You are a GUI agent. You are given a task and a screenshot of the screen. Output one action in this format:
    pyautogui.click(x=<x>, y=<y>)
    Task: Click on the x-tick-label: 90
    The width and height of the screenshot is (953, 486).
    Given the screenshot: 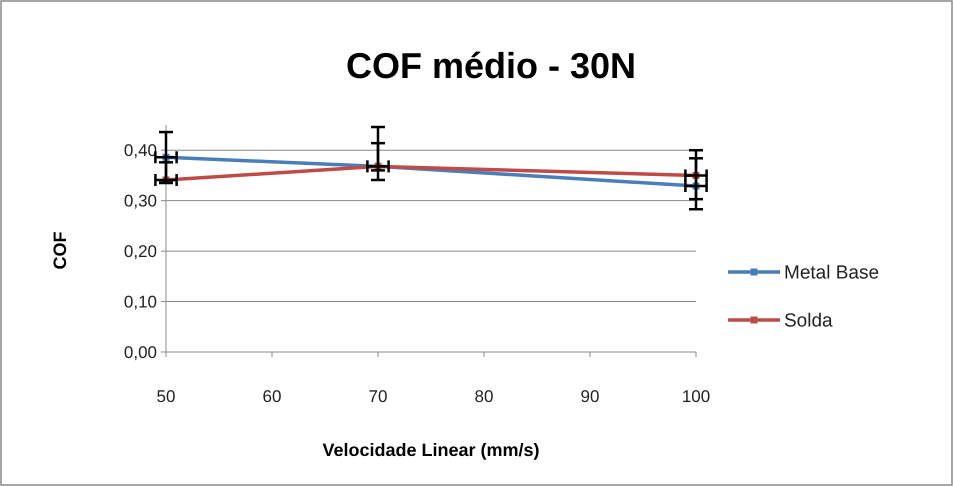 What is the action you would take?
    pyautogui.click(x=590, y=396)
    